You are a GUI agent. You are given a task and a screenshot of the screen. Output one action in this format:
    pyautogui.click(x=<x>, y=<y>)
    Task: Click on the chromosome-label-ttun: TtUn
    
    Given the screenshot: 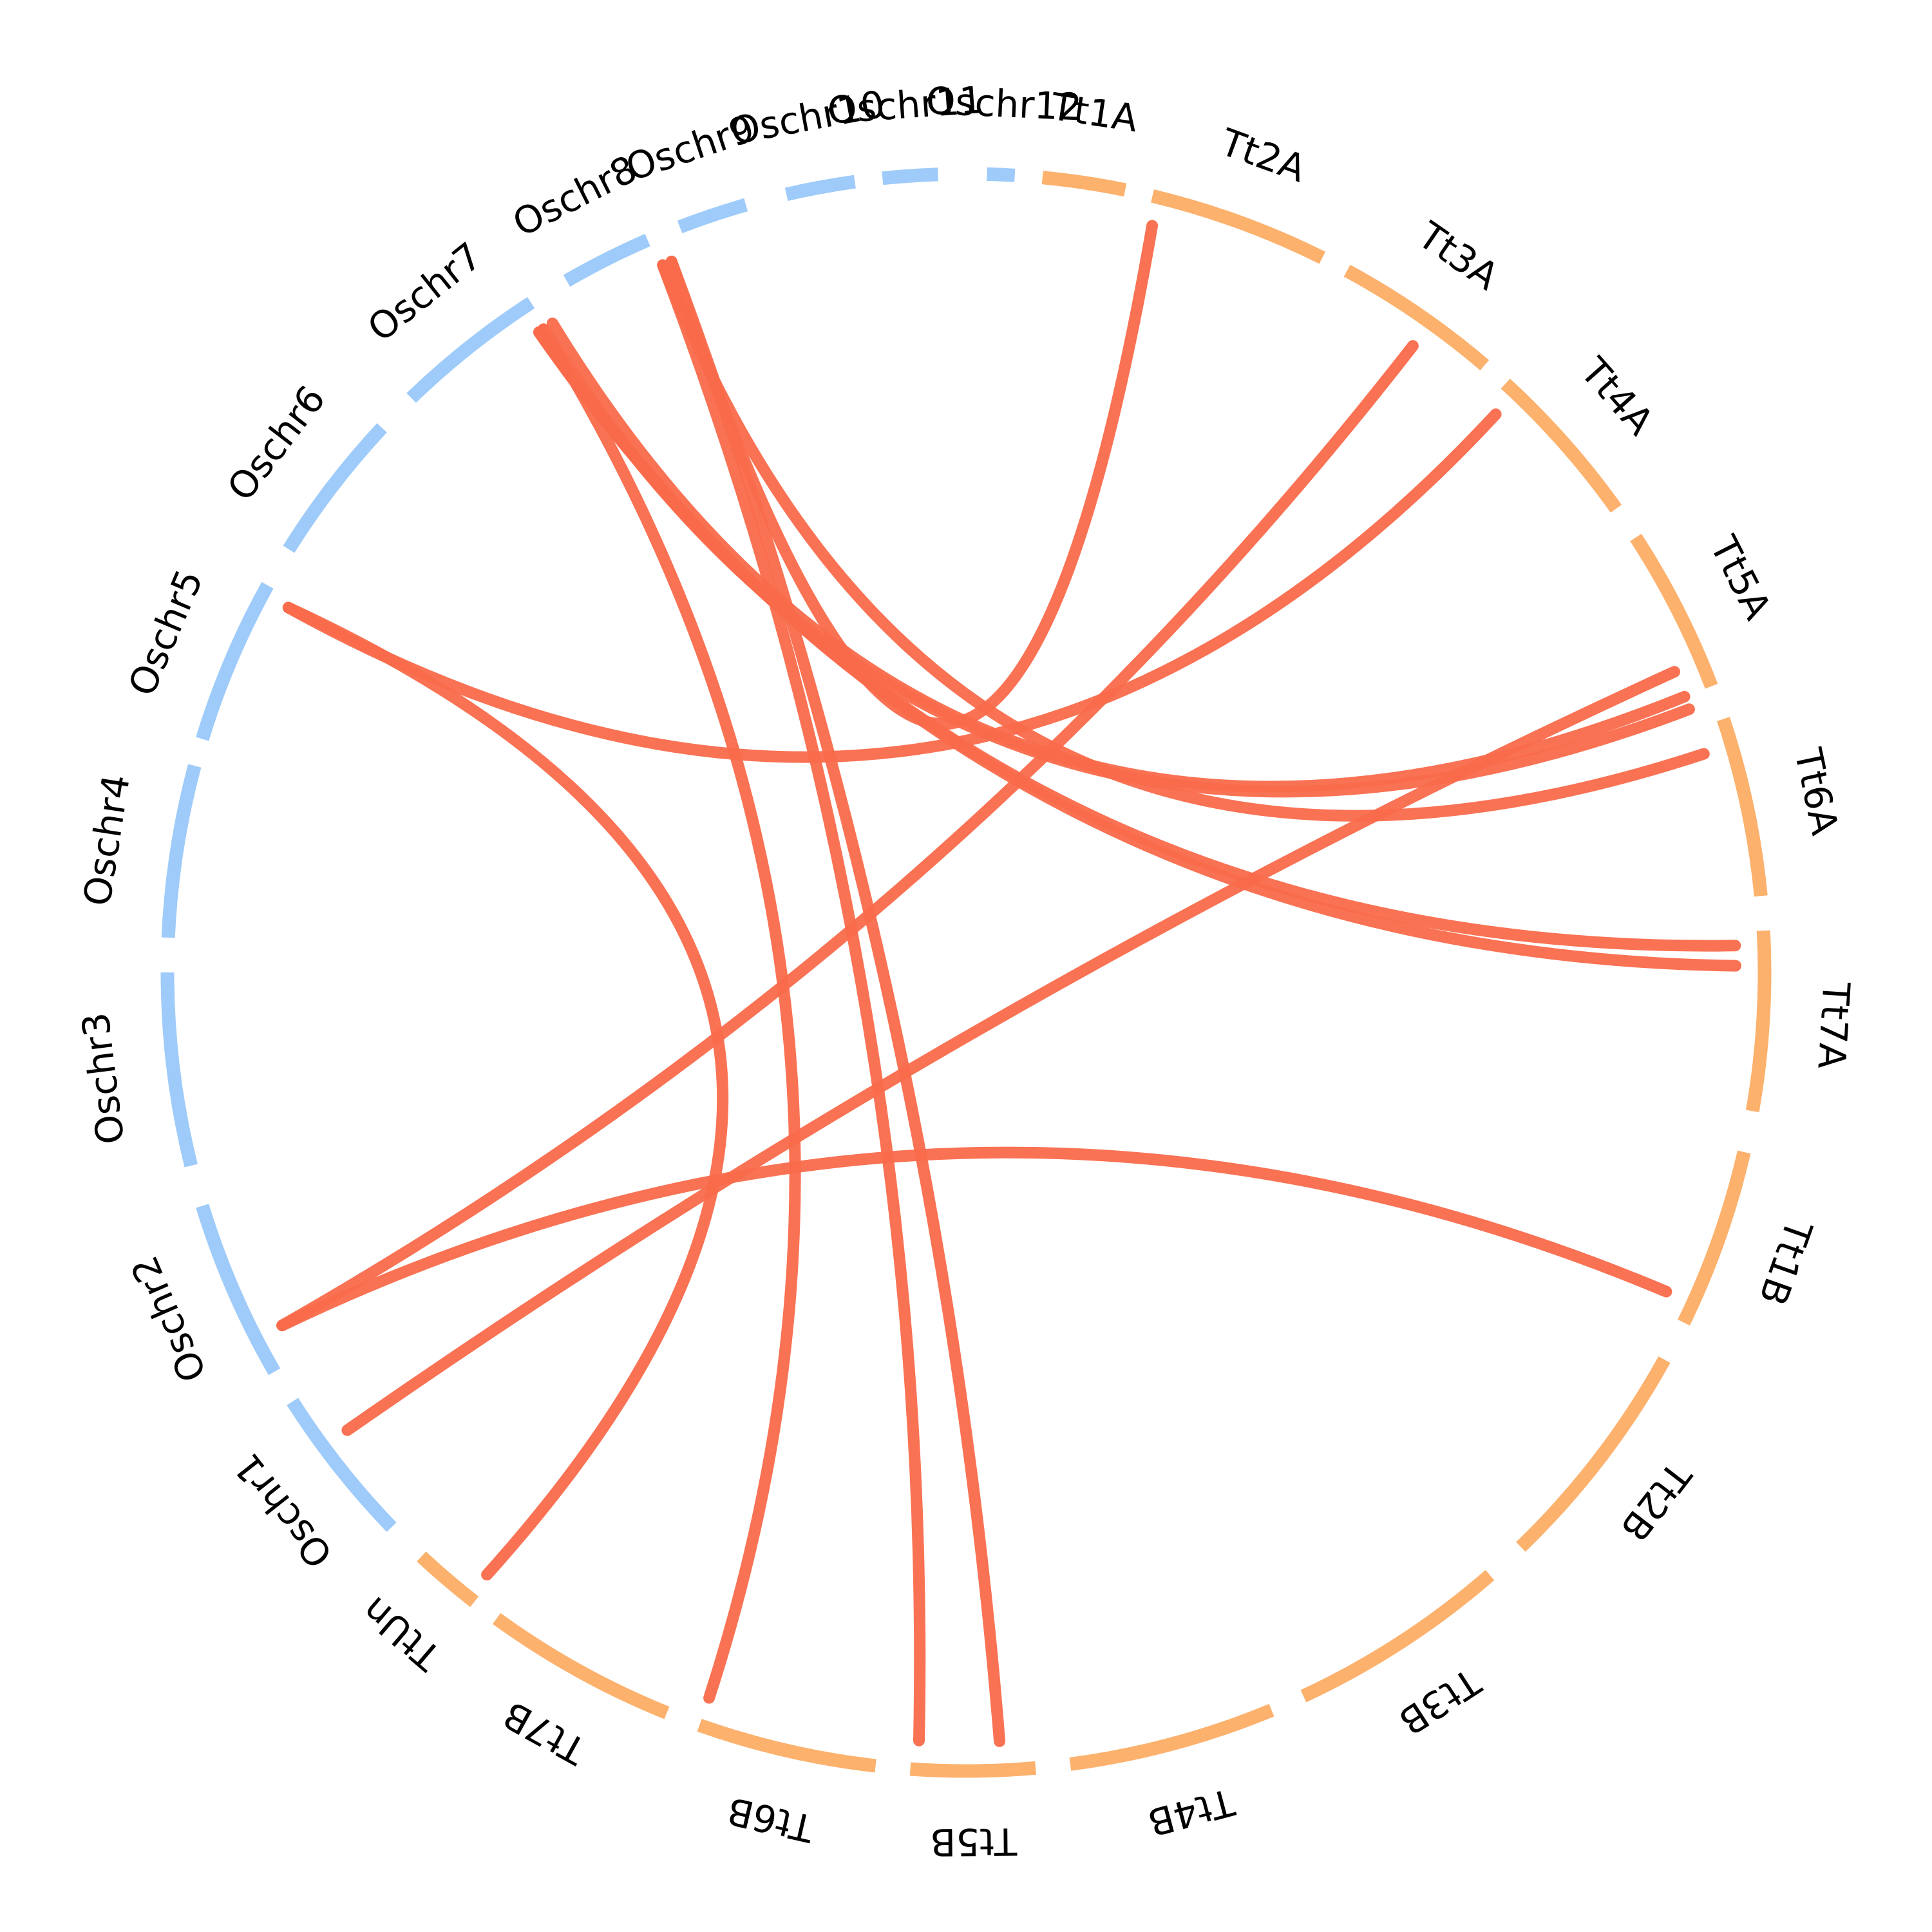 What is the action you would take?
    pyautogui.click(x=402, y=1634)
    